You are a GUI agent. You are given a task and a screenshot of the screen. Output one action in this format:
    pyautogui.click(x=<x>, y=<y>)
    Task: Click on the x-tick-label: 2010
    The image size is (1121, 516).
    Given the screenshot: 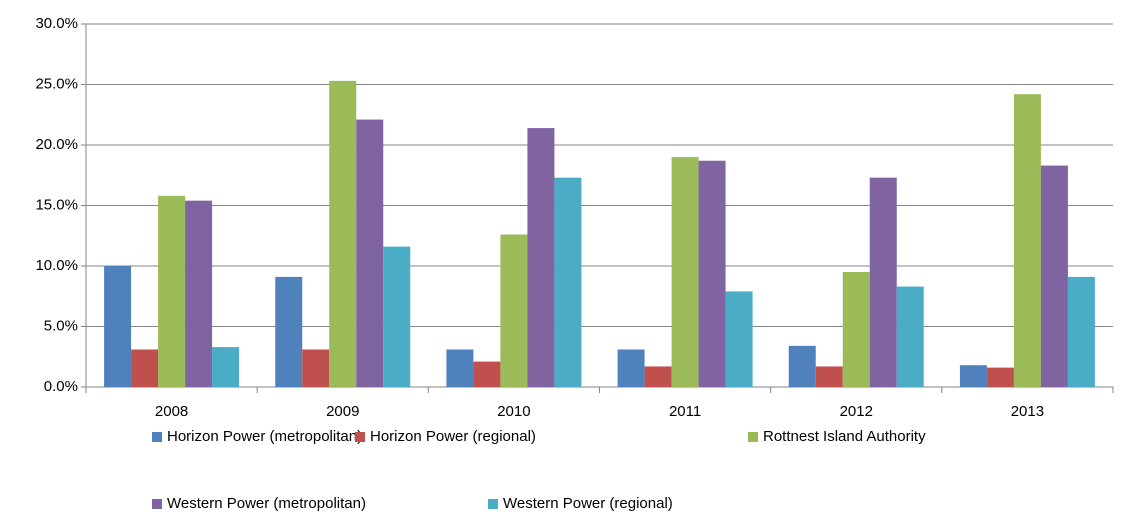 What is the action you would take?
    pyautogui.click(x=513, y=411)
    